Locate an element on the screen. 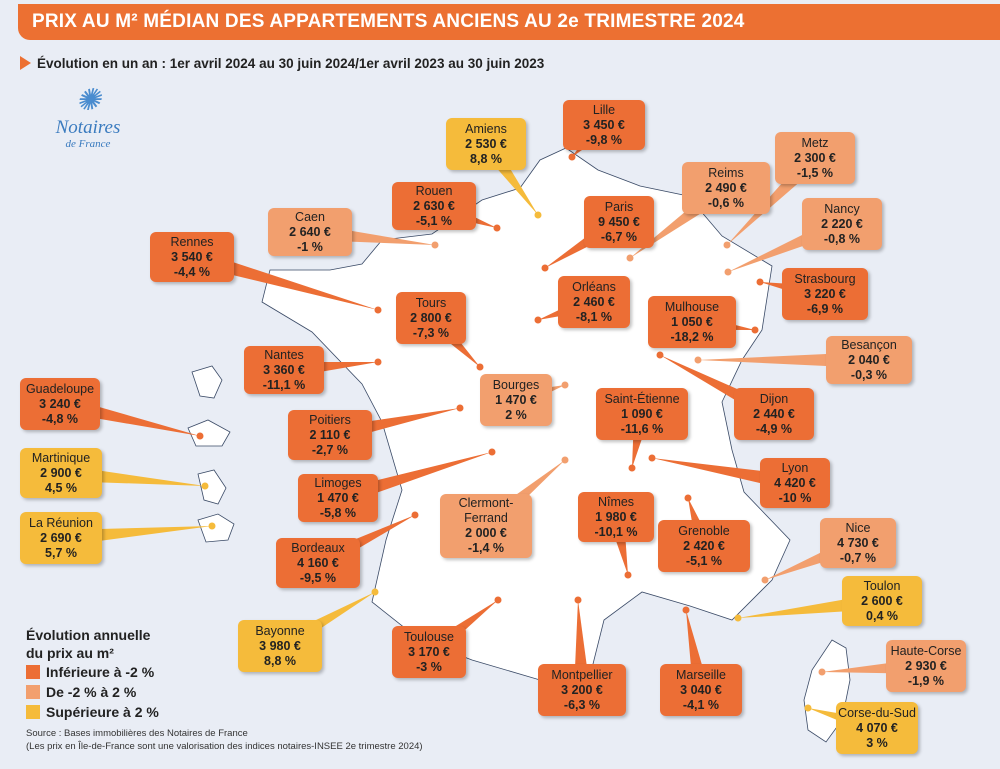 The width and height of the screenshot is (1000, 769). city-callout: Rennes 3 540 € -4,4 % is located at coordinates (192, 257).